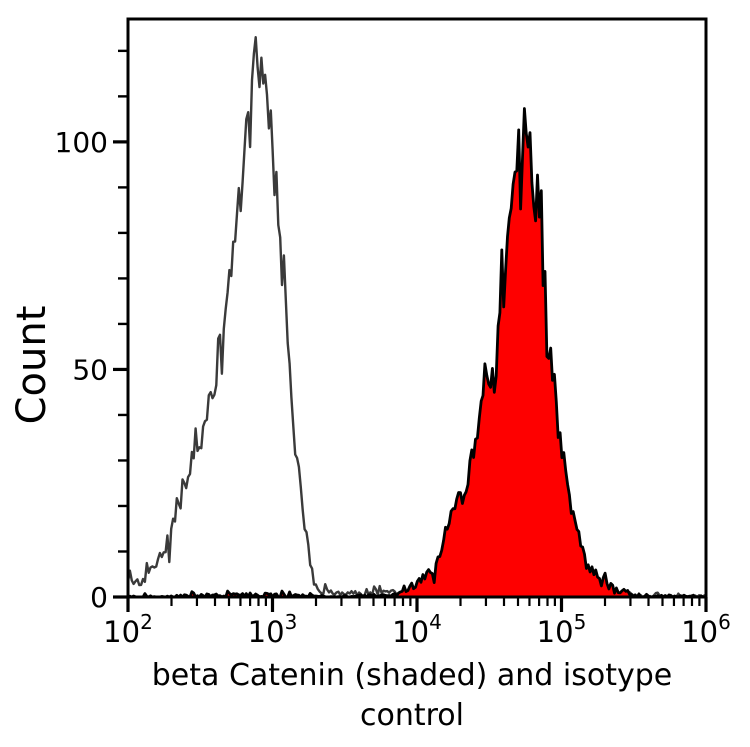 Image resolution: width=750 pixels, height=747 pixels. What do you see at coordinates (128, 629) in the screenshot?
I see `x-tick-label: 10²` at bounding box center [128, 629].